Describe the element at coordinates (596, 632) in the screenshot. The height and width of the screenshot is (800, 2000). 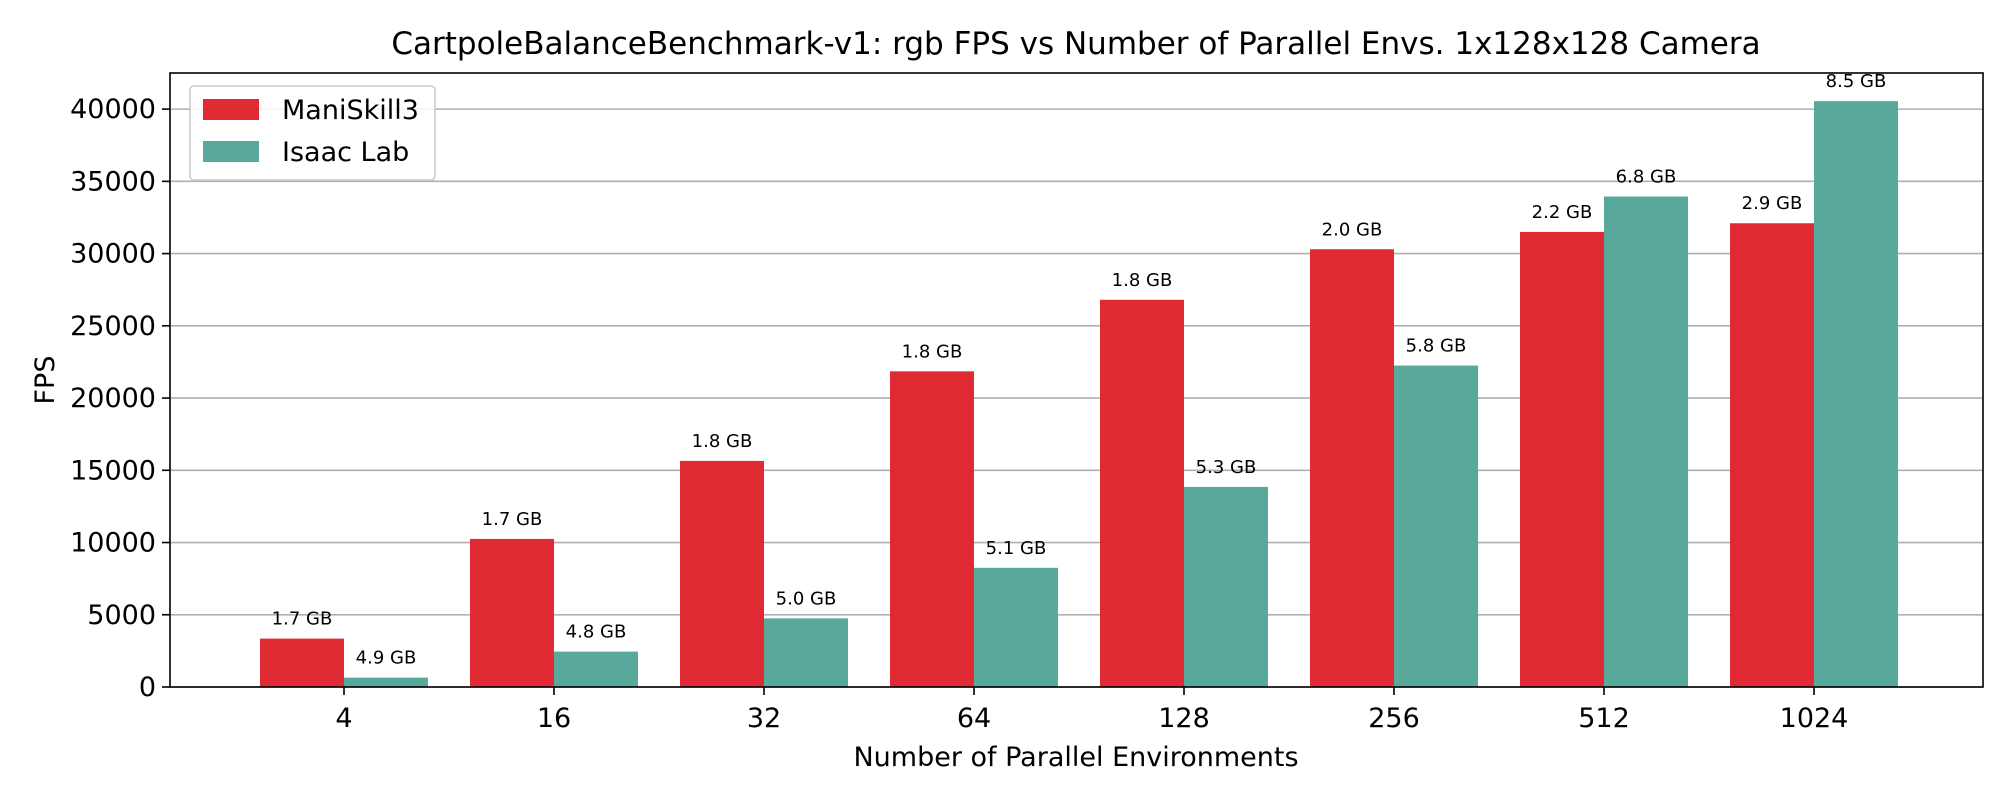
I see `data-label-isaac-lab-16: 4.8 GB` at that location.